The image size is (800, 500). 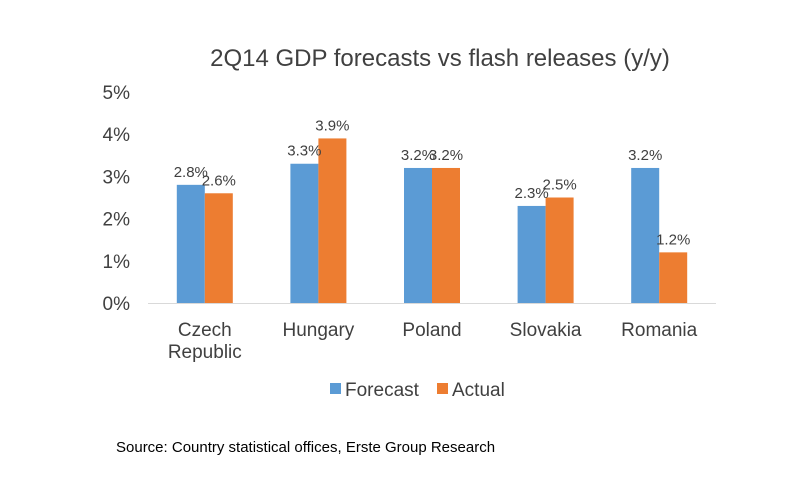 I want to click on y-tick-label: 5%, so click(x=117, y=93).